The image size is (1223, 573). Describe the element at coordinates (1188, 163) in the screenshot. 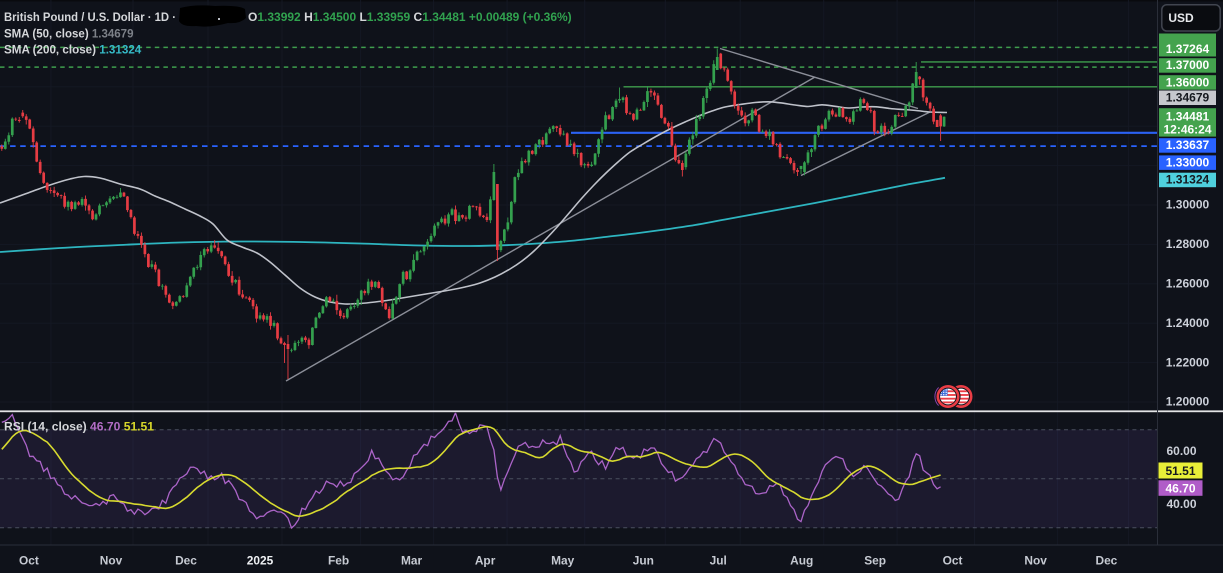

I see `svg-text: 1.33000` at that location.